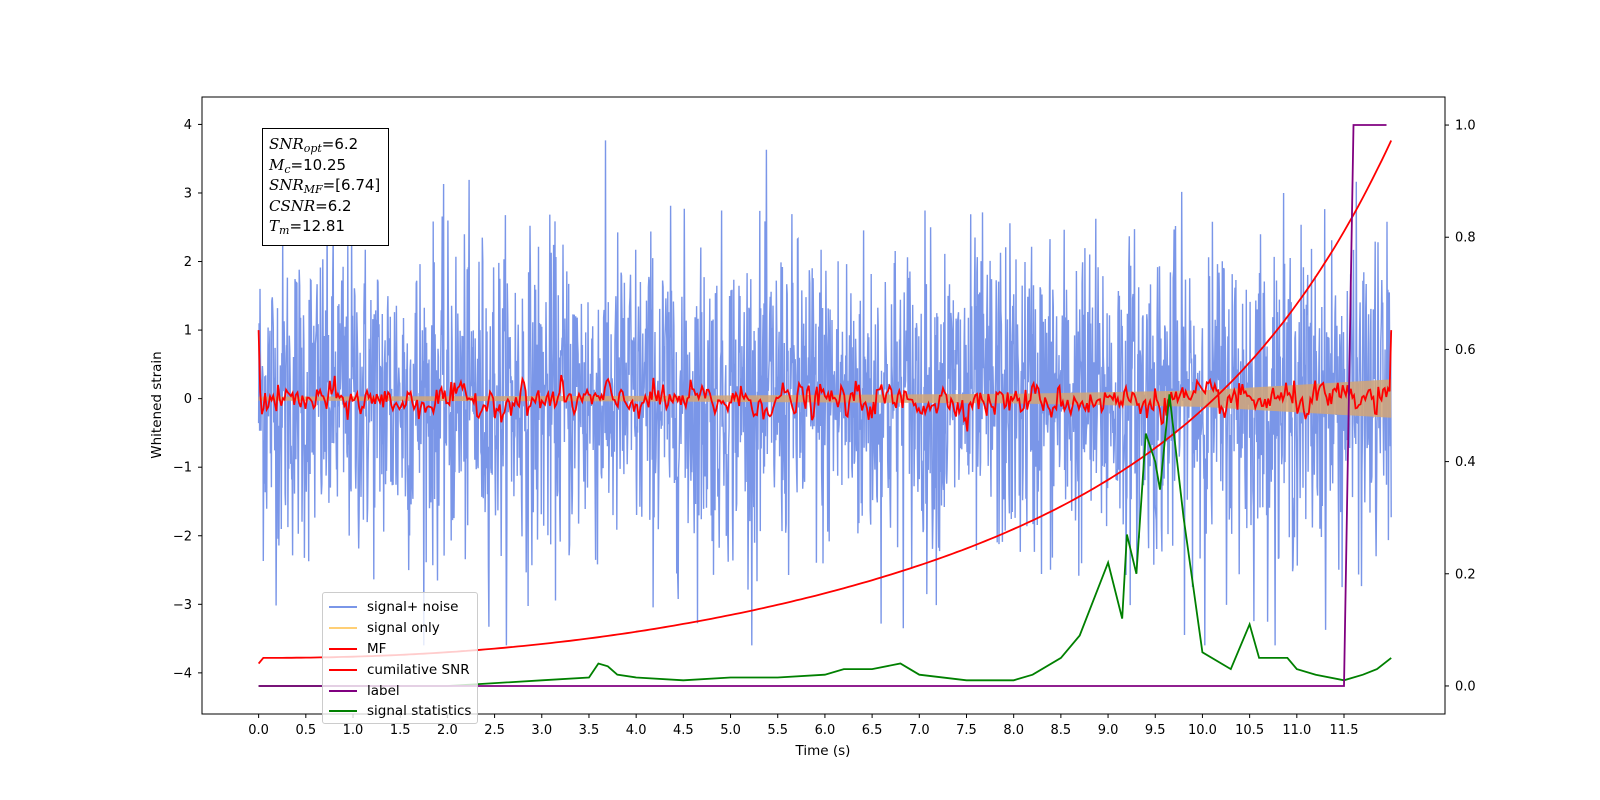  What do you see at coordinates (872, 730) in the screenshot?
I see `x-tick-label: 6.5` at bounding box center [872, 730].